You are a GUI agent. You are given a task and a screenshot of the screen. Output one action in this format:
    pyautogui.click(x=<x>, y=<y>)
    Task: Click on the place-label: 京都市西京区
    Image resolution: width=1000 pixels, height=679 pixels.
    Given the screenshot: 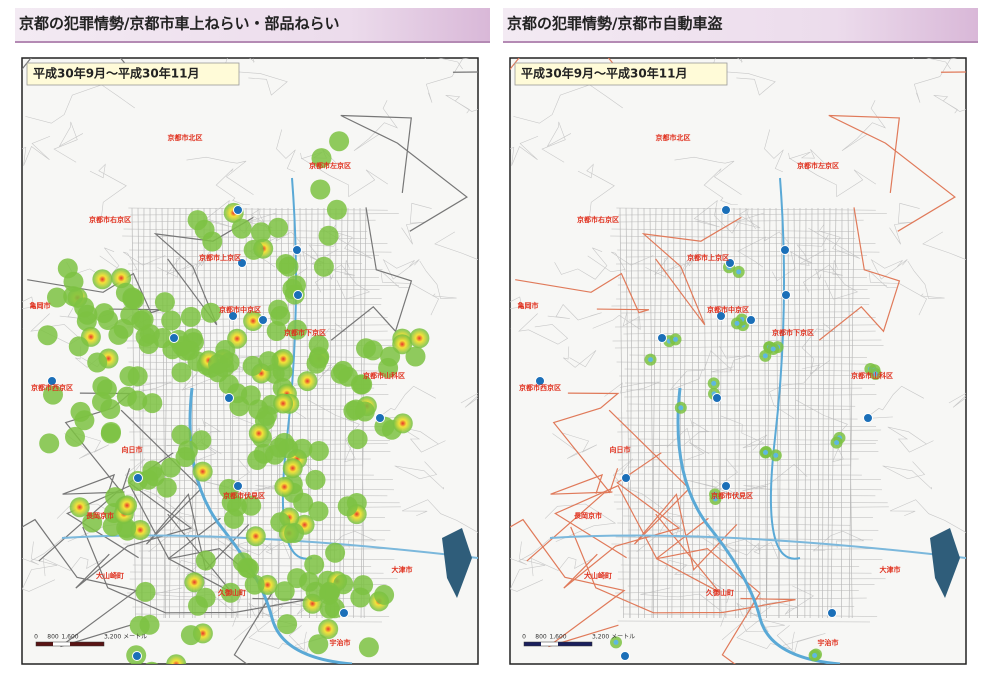 What is the action you would take?
    pyautogui.click(x=540, y=387)
    